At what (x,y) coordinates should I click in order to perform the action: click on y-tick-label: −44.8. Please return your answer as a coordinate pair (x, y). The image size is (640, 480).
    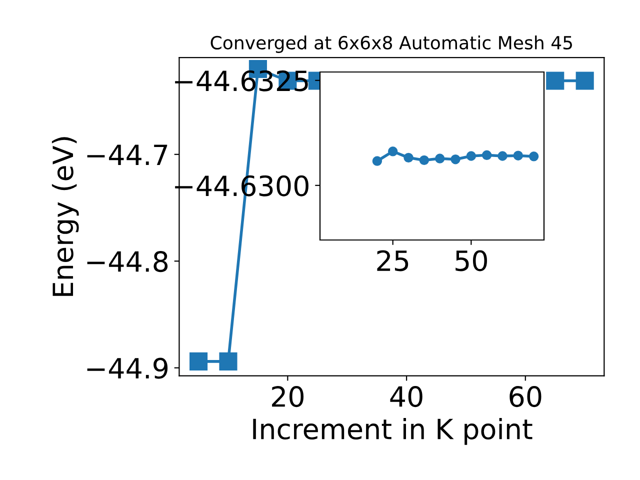
    Looking at the image, I should click on (127, 261).